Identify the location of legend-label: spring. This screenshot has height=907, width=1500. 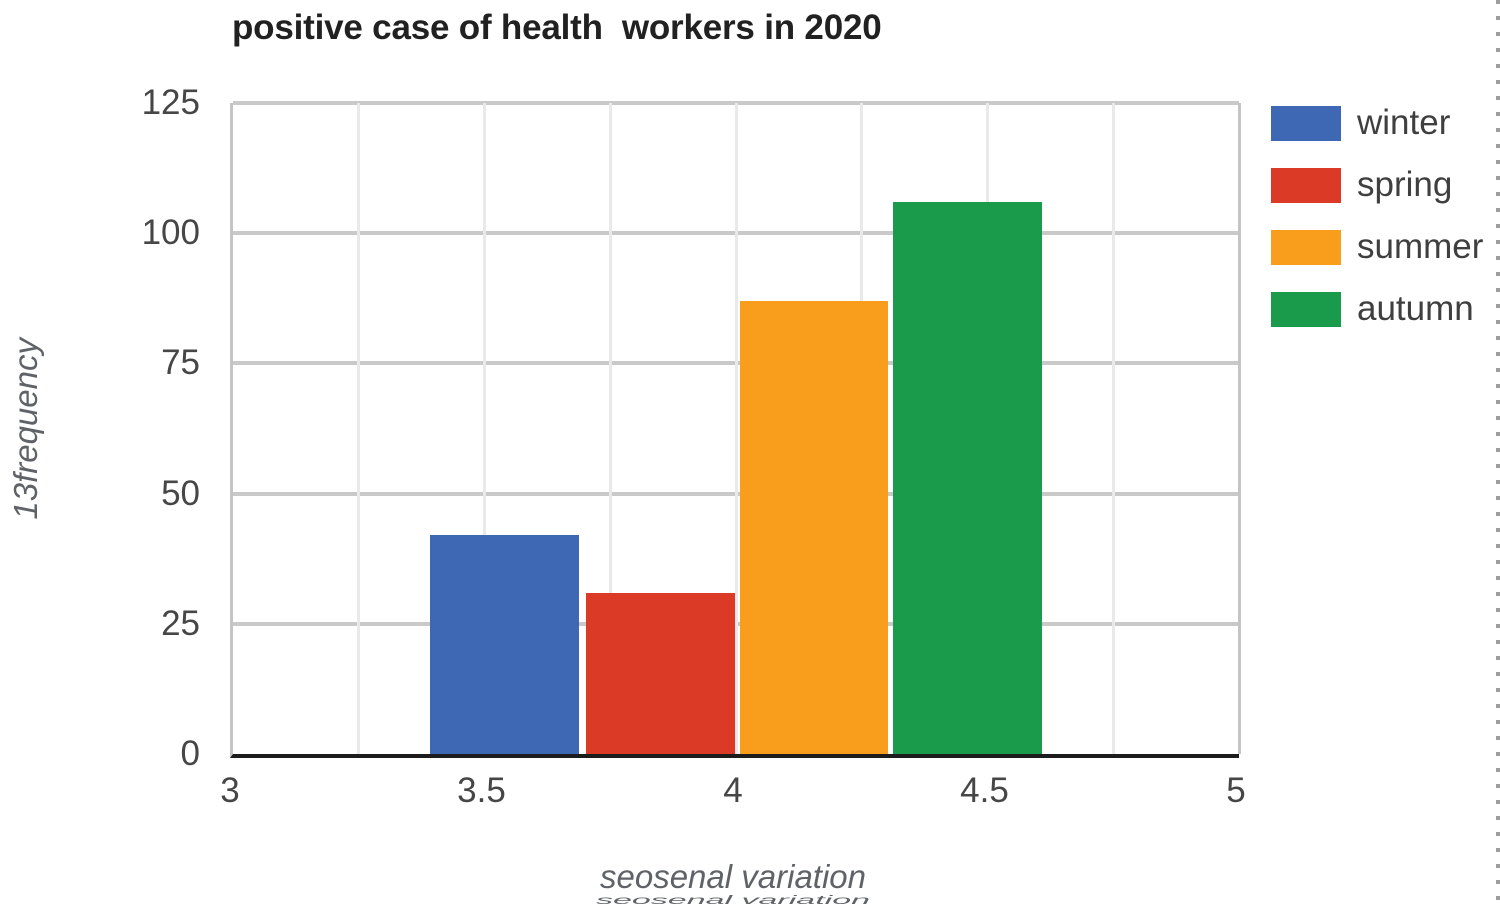
(1405, 184).